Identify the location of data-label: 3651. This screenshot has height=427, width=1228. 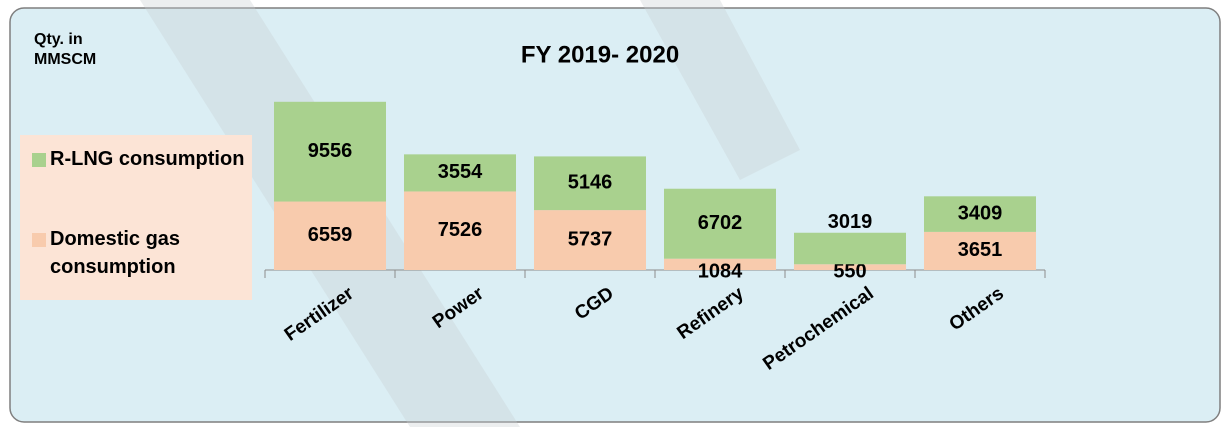
(980, 250).